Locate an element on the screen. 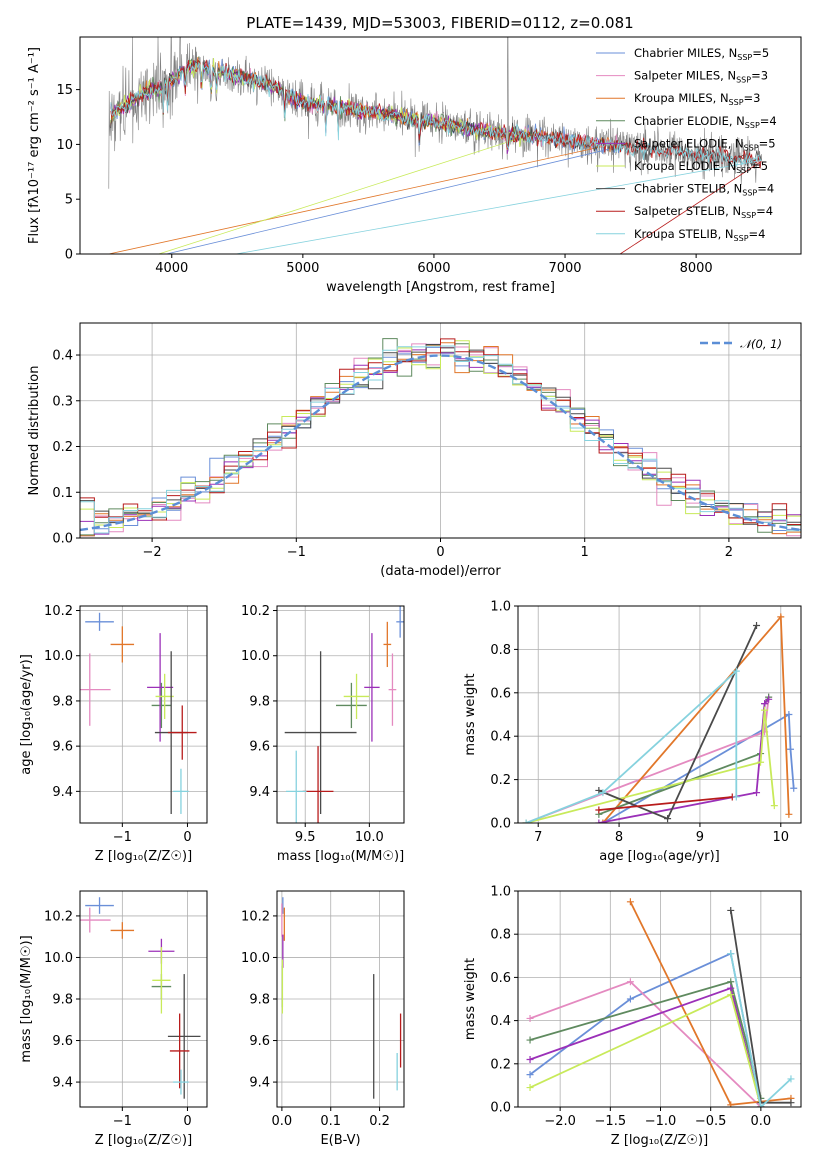 The image size is (819, 1170). y-tick-label: 9.6 is located at coordinates (259, 747).